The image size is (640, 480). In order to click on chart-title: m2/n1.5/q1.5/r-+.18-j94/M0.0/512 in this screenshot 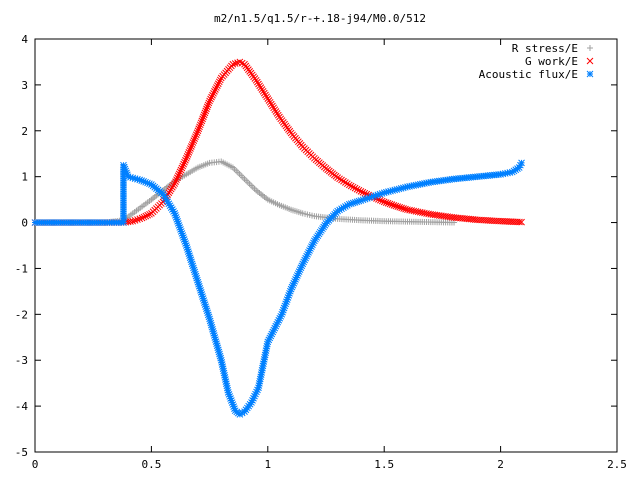, I will do `click(320, 18)`.